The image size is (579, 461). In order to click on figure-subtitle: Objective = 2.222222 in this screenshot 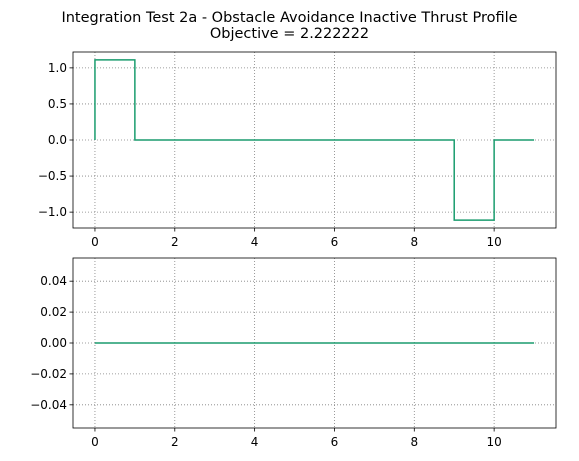, I will do `click(289, 34)`.